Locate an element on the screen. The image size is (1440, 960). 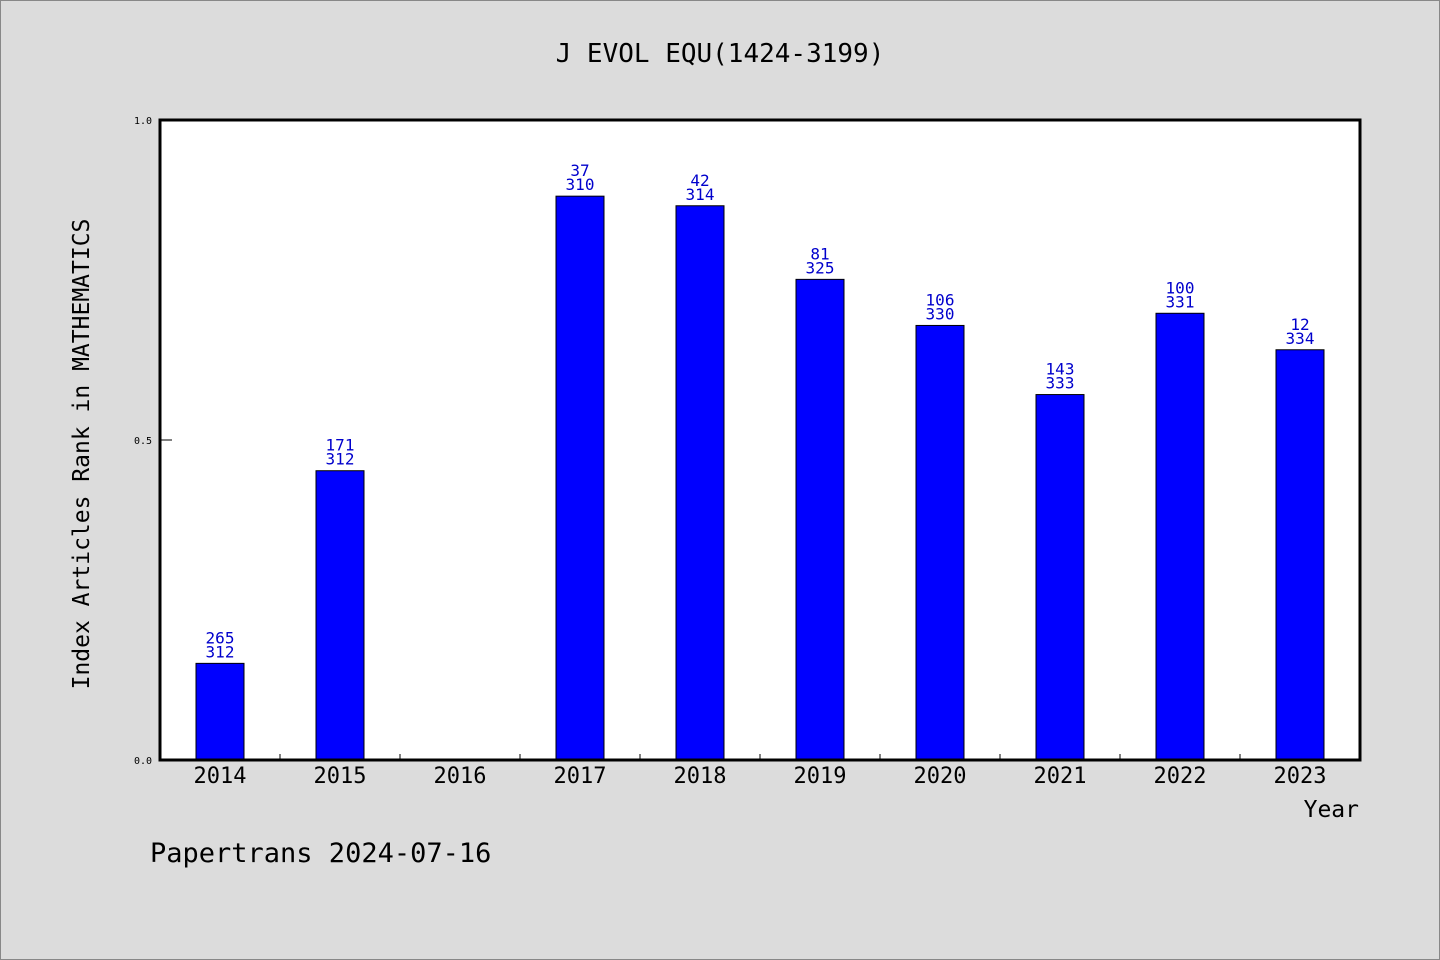
bar-total-label: 334 is located at coordinates (1300, 338).